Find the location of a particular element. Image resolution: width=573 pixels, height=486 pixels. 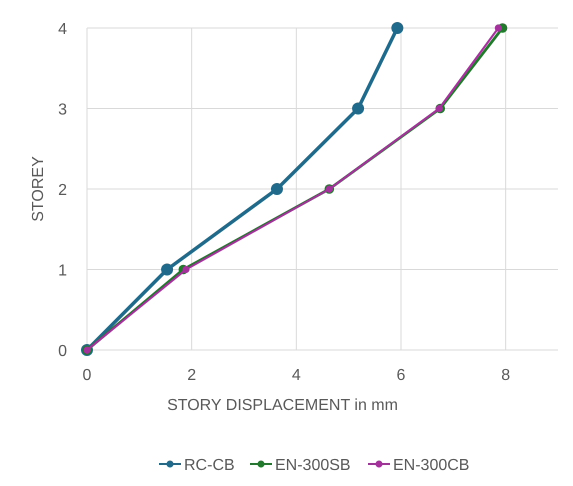

y-axis-title: STOREY is located at coordinates (38, 189).